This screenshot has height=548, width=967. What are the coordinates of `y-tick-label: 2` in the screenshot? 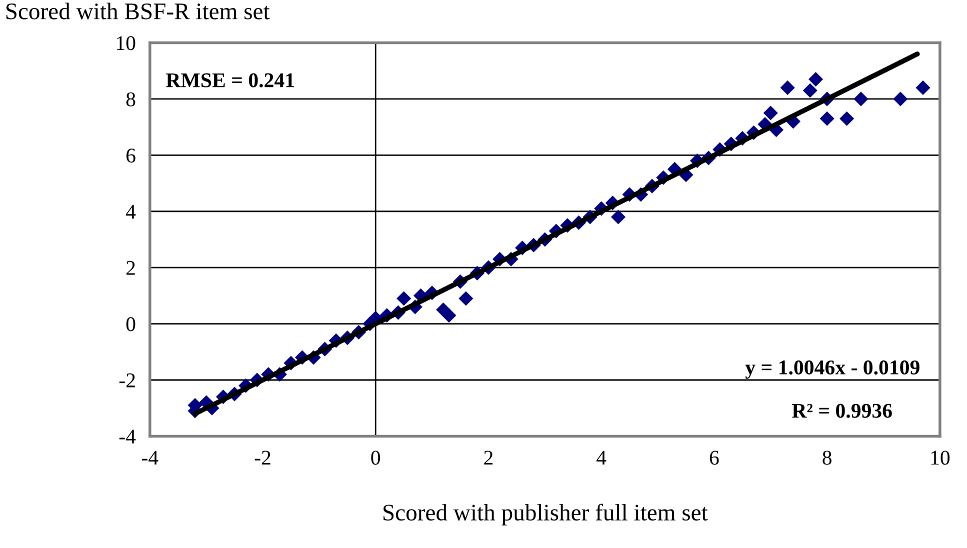 It's located at (130, 268).